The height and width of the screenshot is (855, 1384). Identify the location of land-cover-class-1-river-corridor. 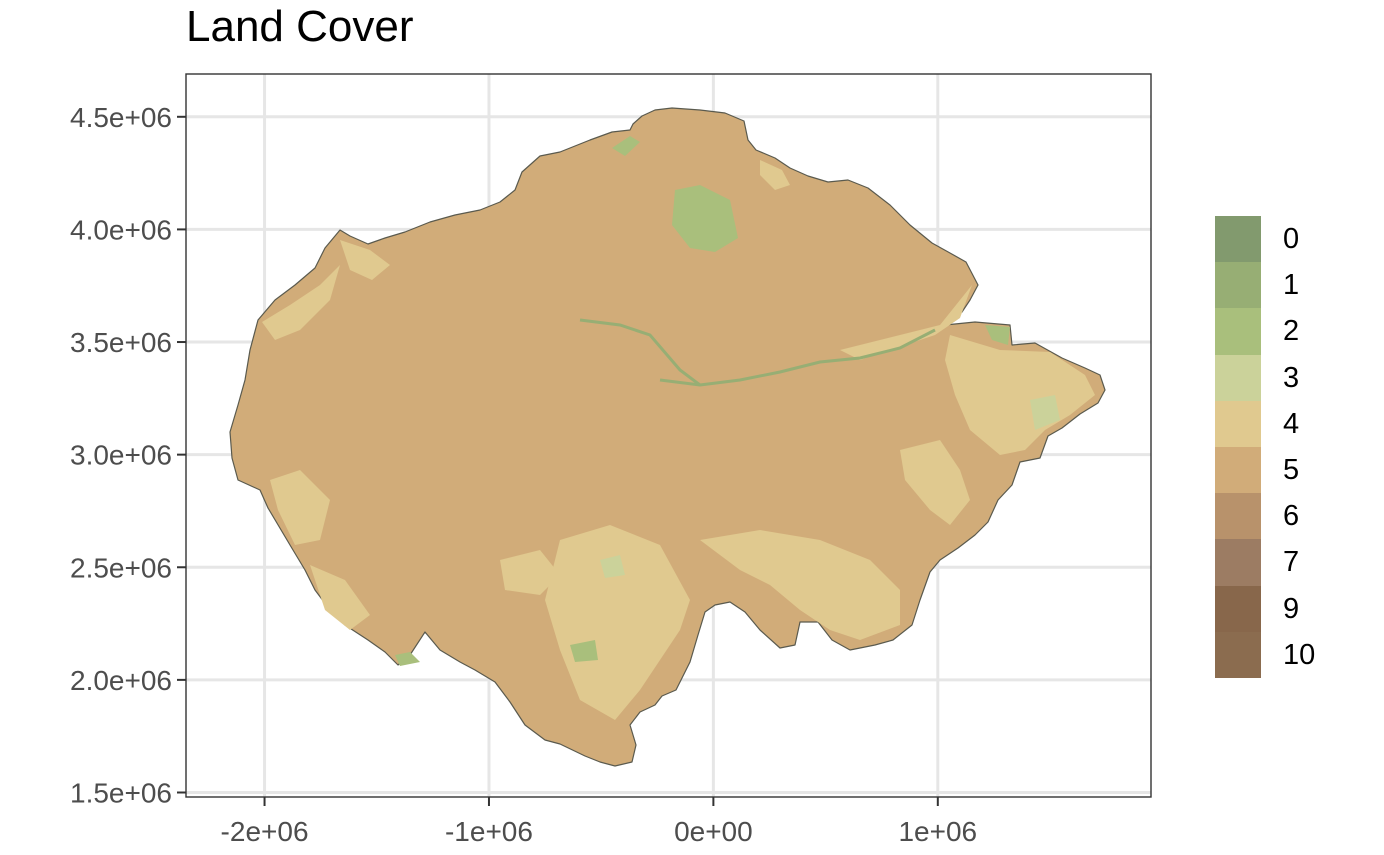
(757, 352).